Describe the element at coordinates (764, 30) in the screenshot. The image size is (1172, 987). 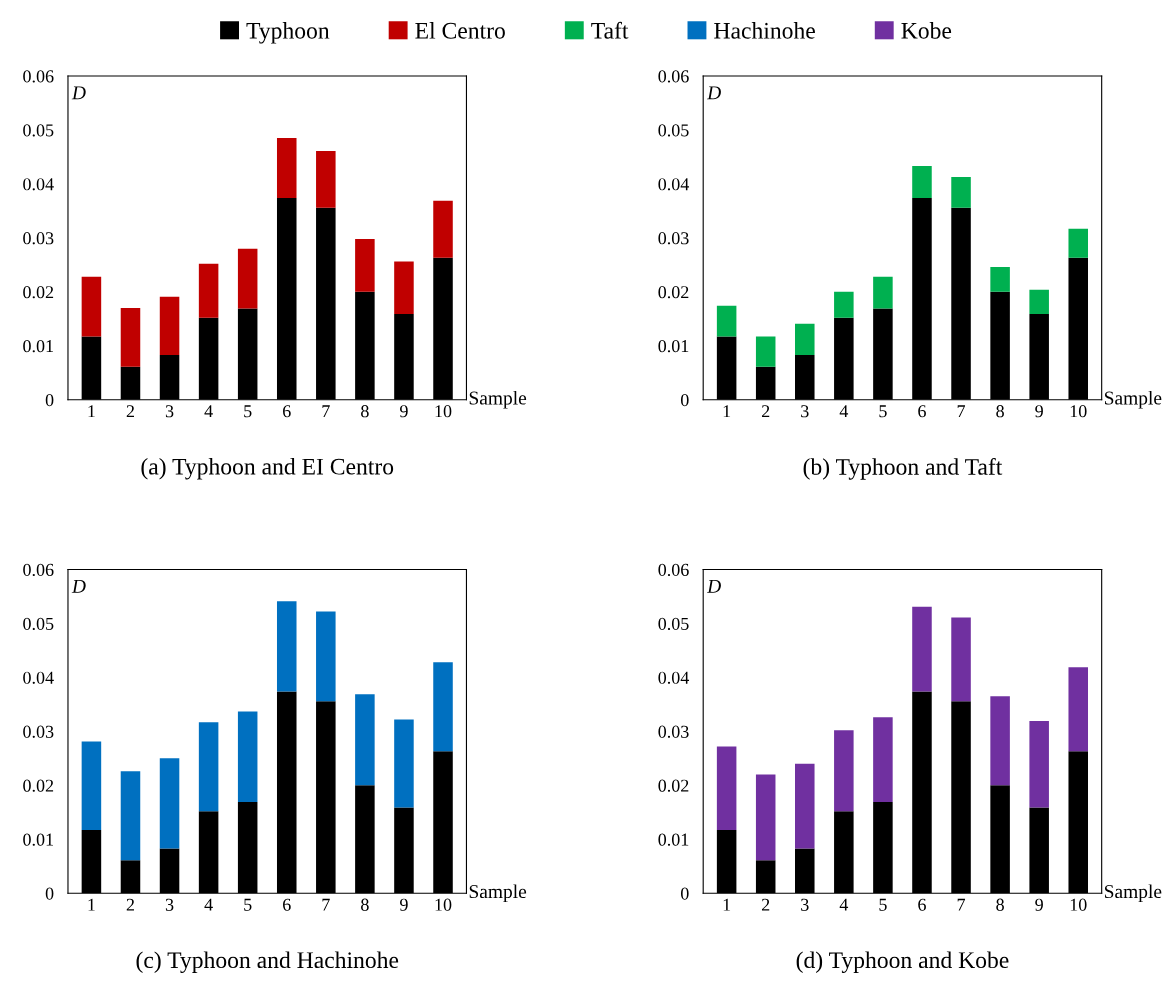
I see `legend-label: Hachinohe` at that location.